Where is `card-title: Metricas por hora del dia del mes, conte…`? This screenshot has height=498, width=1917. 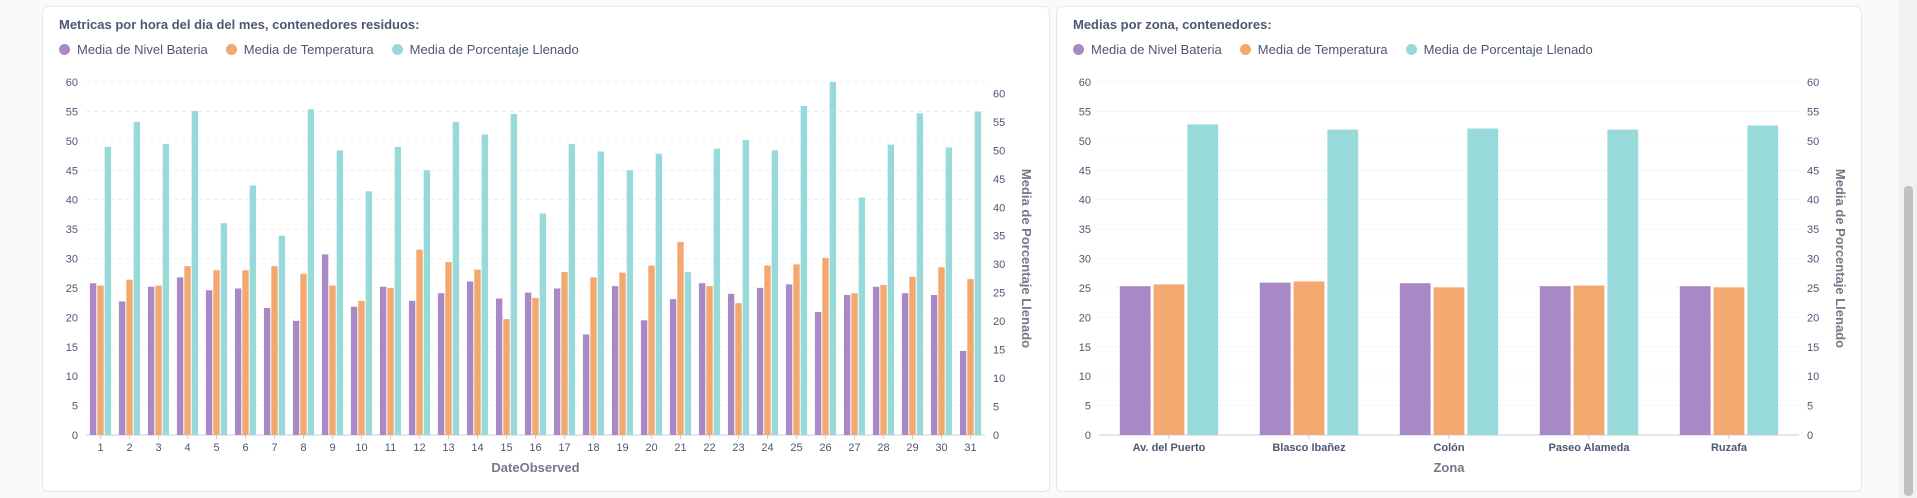 card-title: Metricas por hora del dia del mes, conte… is located at coordinates (239, 24).